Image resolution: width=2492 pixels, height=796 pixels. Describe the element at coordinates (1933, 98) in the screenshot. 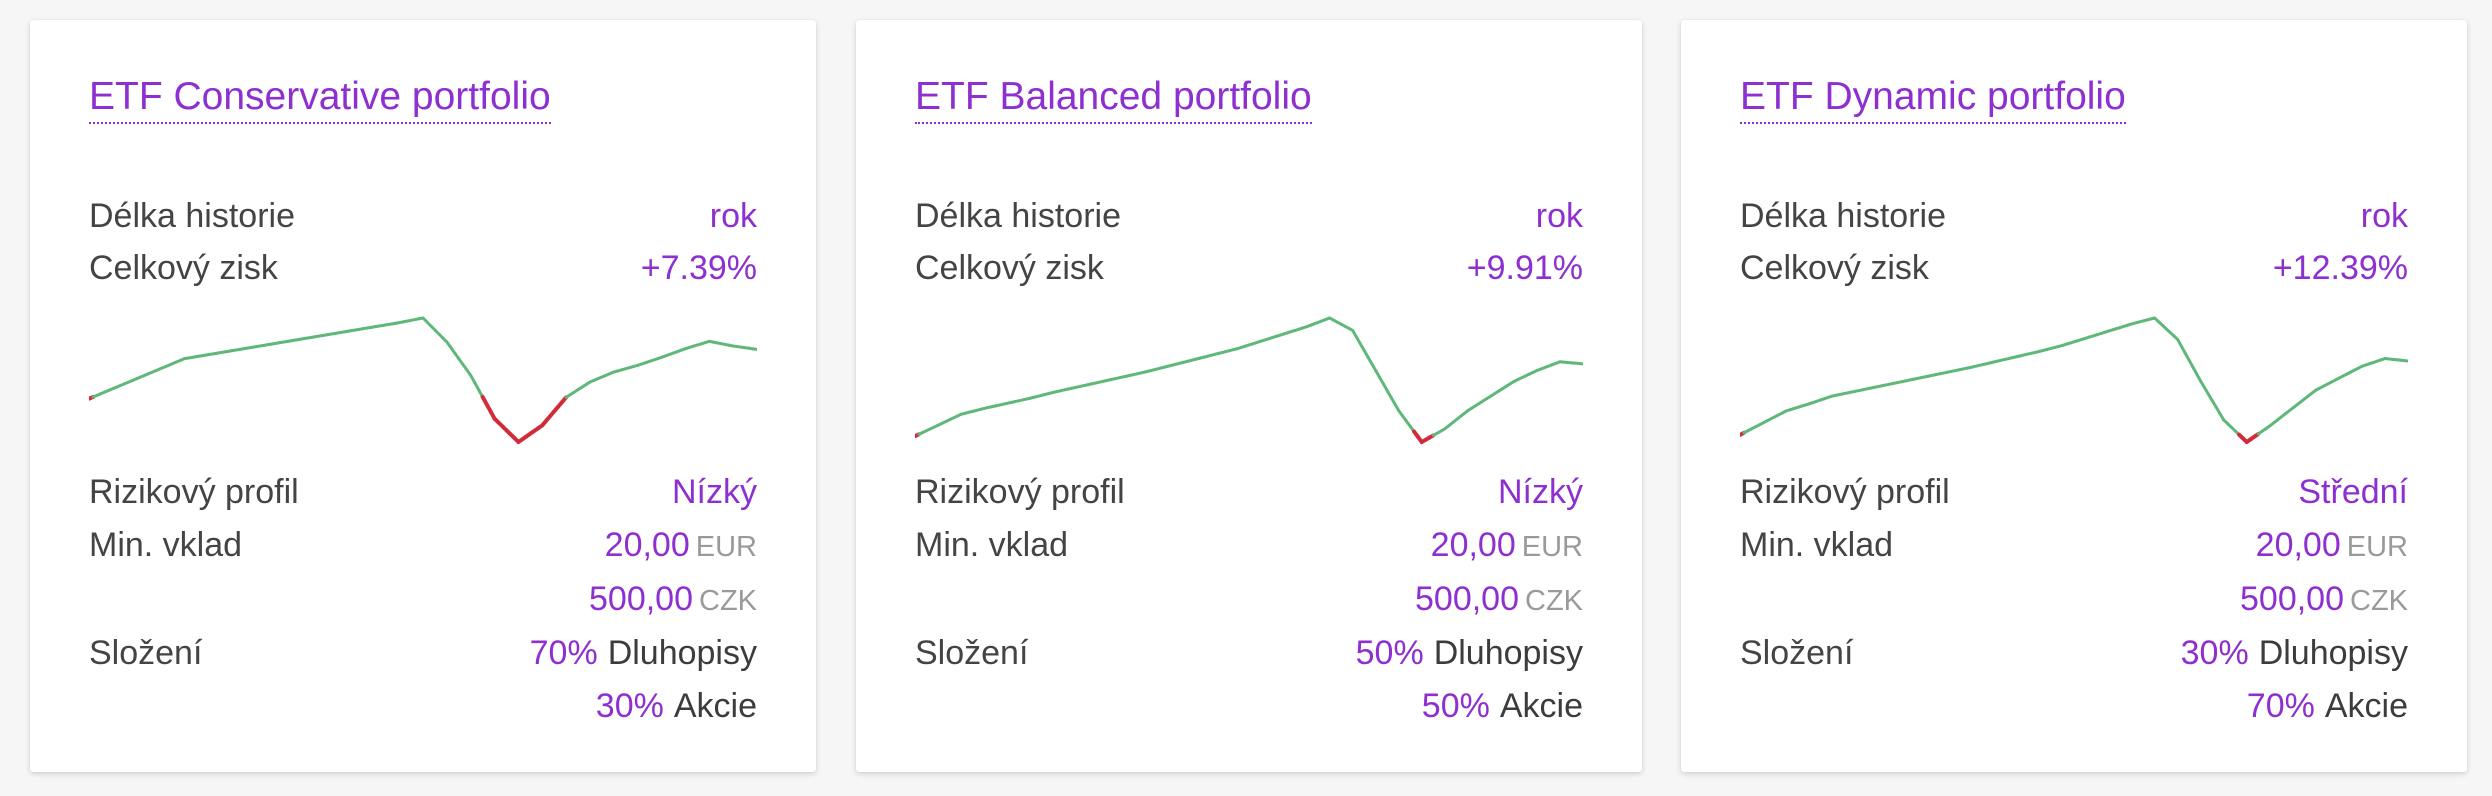

I see `portfolio-title-link: ETF Dynamic portfolio` at that location.